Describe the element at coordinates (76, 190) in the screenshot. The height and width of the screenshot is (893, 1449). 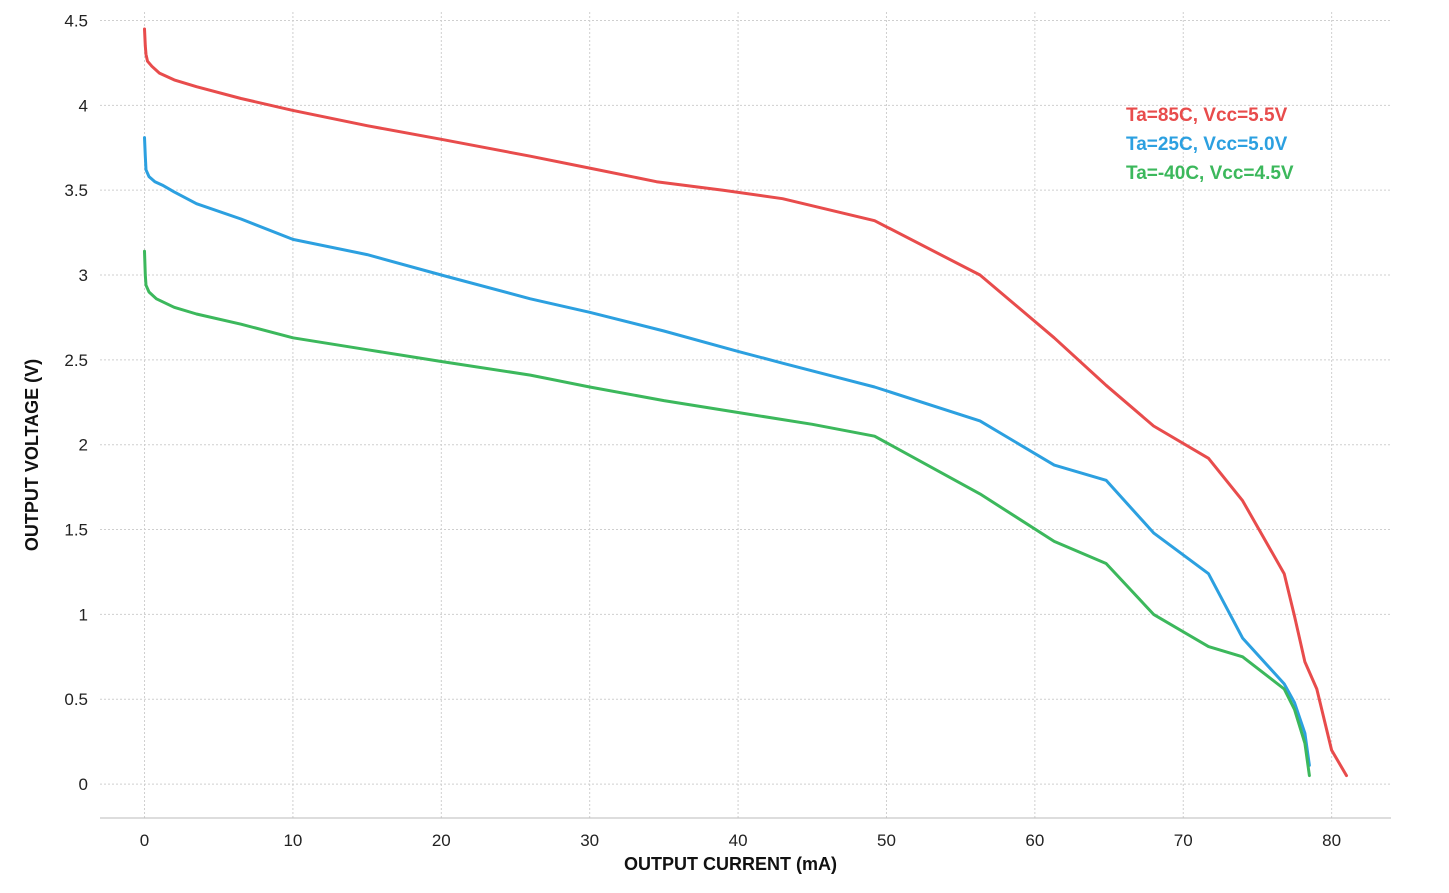
I see `y-tick-label: 3.5` at that location.